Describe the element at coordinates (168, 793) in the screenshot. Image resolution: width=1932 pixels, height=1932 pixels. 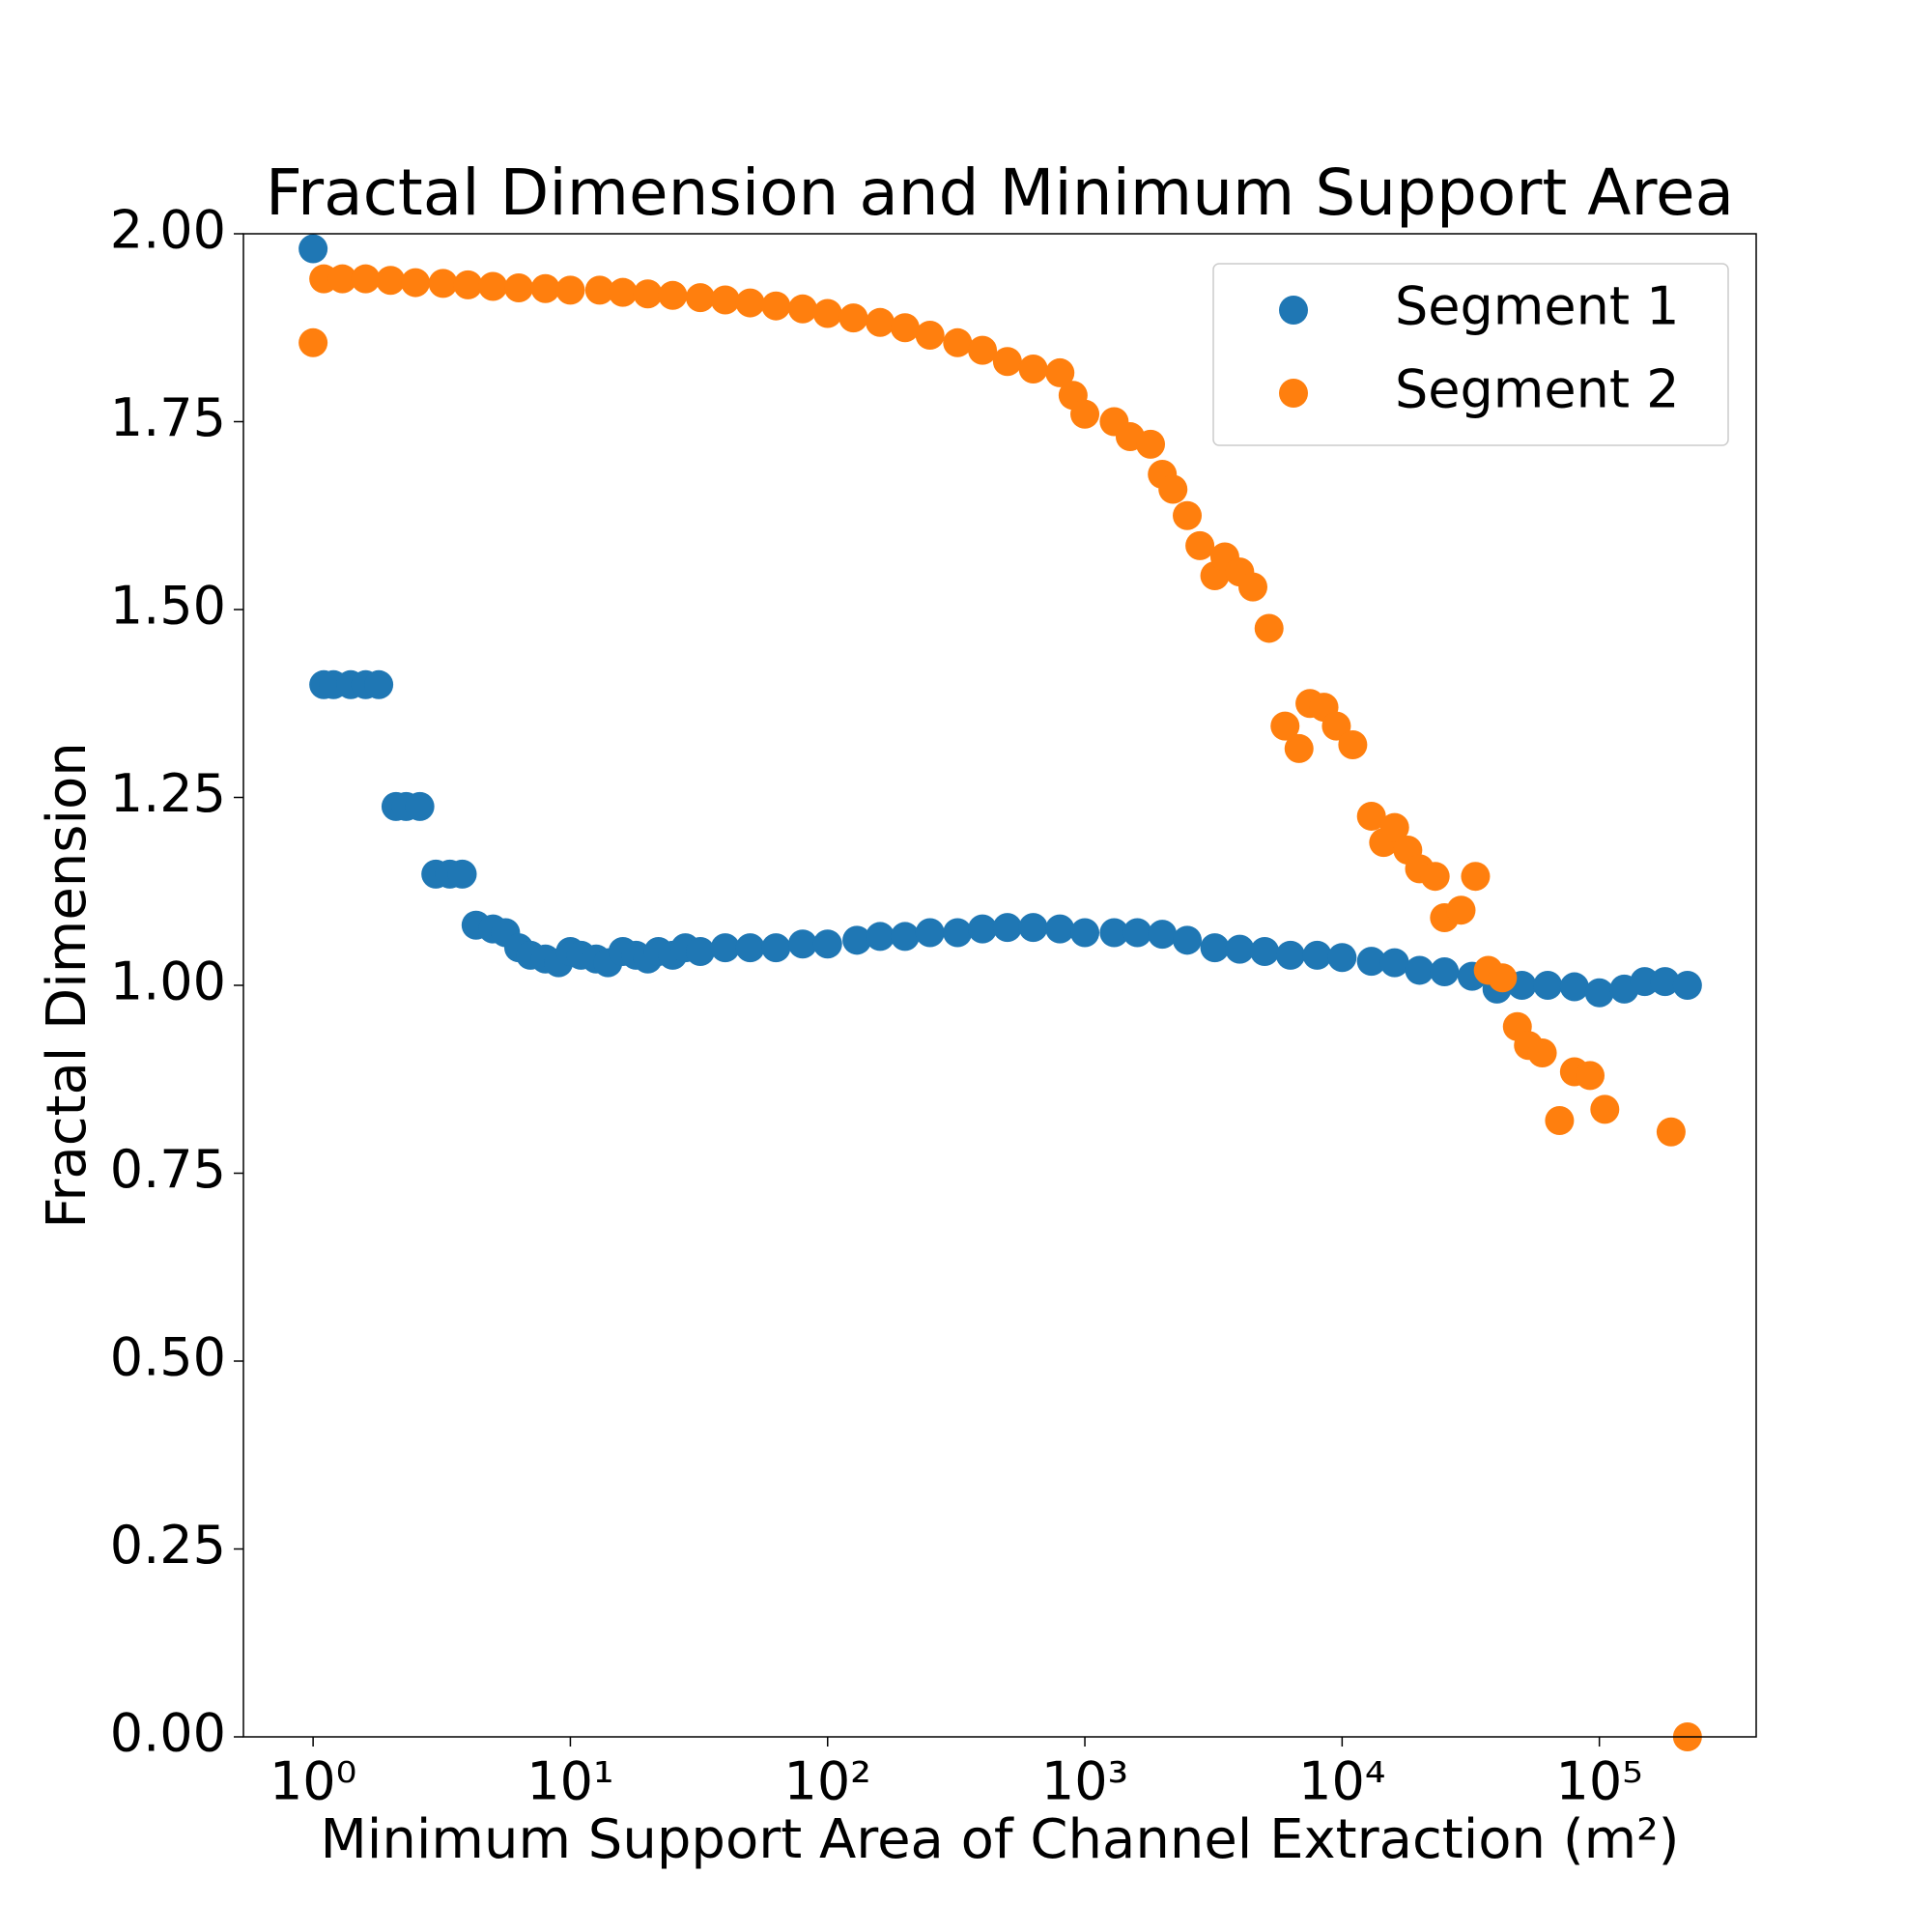
I see `y-tick-label: 1.25` at that location.